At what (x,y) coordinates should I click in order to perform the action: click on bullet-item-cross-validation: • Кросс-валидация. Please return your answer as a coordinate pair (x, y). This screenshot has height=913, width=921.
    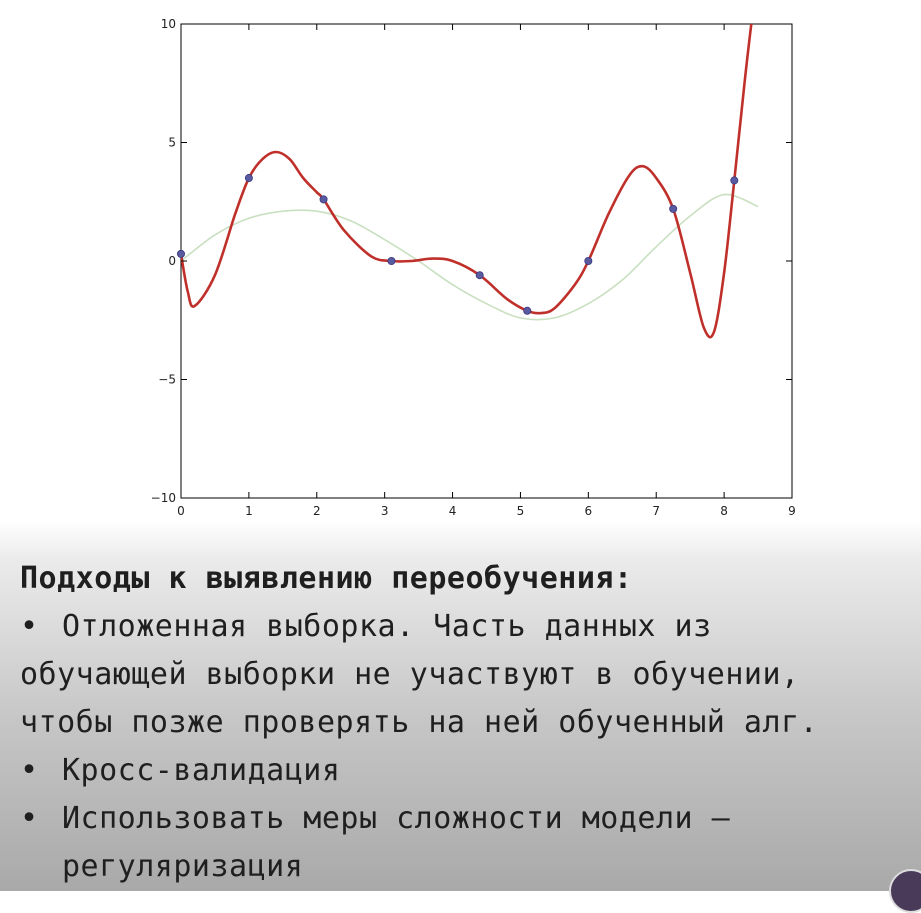
    Looking at the image, I should click on (467, 771).